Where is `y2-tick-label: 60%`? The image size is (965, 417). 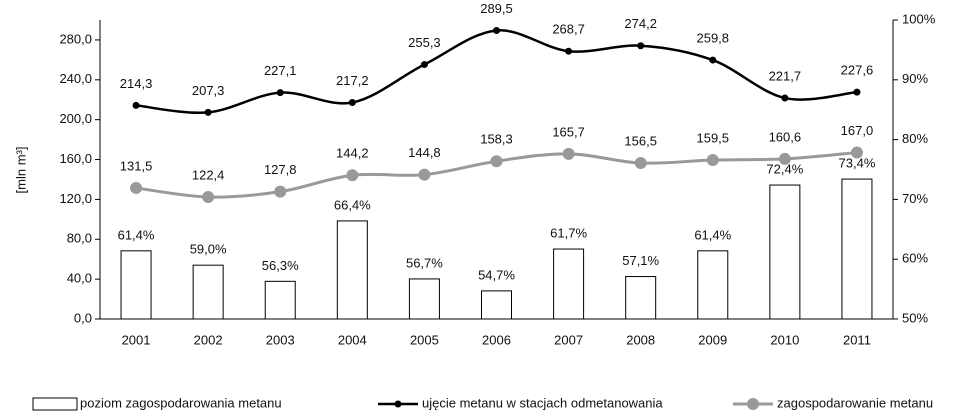 y2-tick-label: 60% is located at coordinates (915, 258).